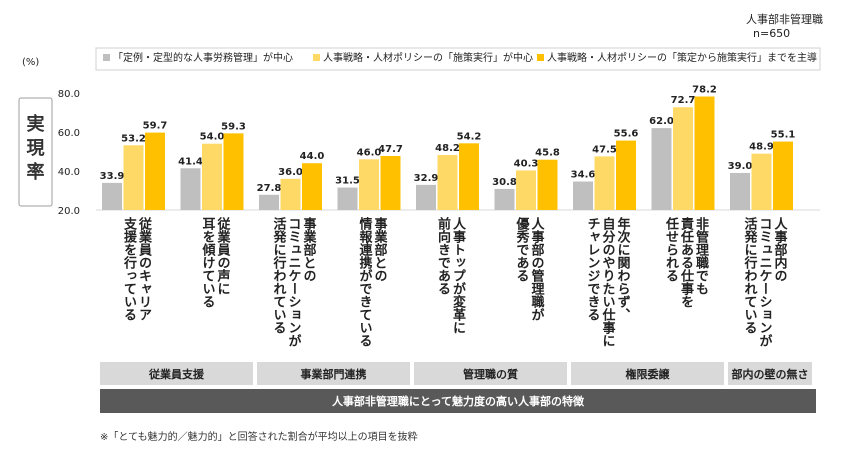 The image size is (846, 450). Describe the element at coordinates (69, 94) in the screenshot. I see `y-tick-label: 80.0` at that location.